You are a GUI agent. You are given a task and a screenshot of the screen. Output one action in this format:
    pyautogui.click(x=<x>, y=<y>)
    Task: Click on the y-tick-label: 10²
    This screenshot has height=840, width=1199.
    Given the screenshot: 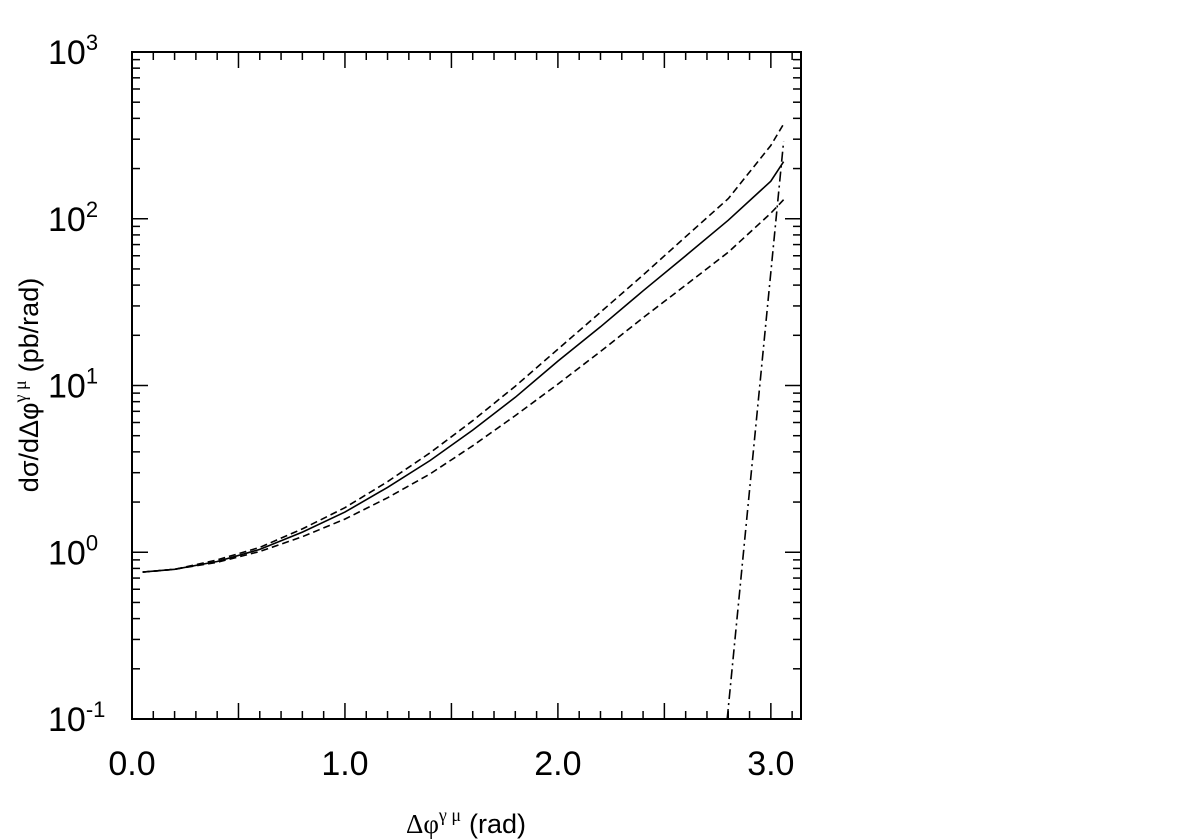 What is the action you would take?
    pyautogui.click(x=73, y=218)
    